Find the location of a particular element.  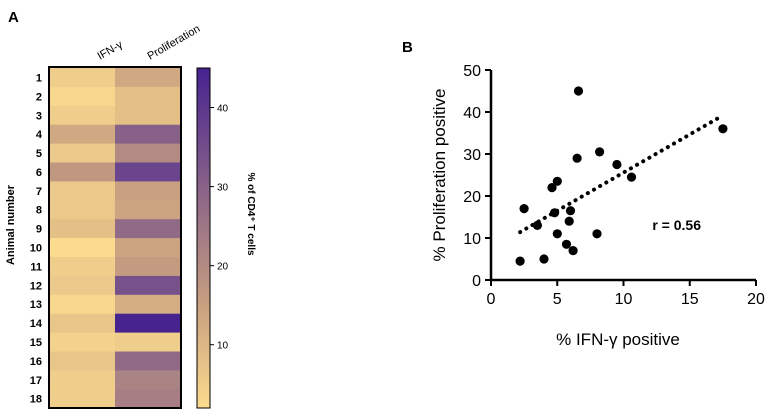

heatmap-cell-row10-col1 is located at coordinates (82, 248).